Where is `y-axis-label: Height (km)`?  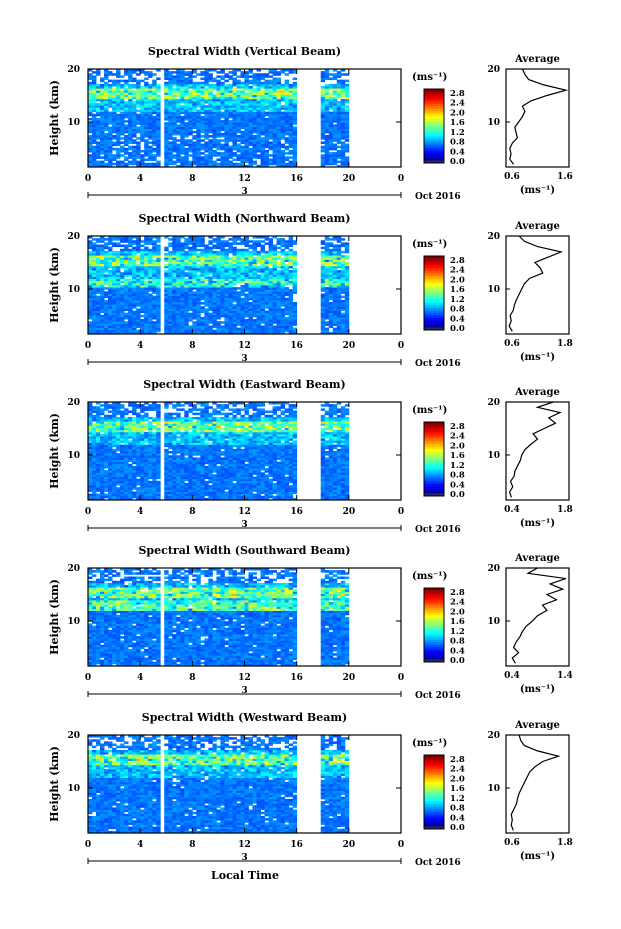
y-axis-label: Height (km) is located at coordinates (54, 118).